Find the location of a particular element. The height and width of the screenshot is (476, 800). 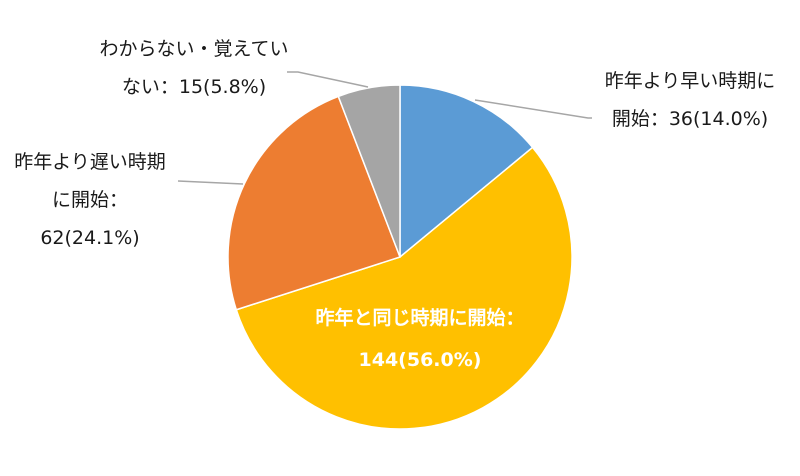

data-label-late-line3: 62(24.1%) is located at coordinates (90, 238).